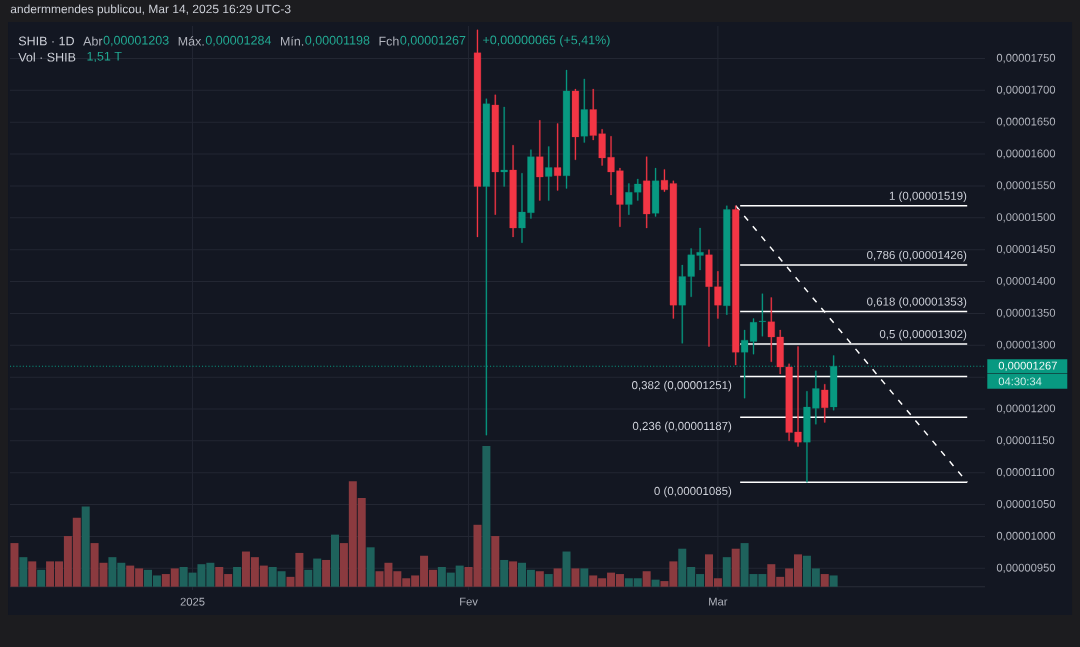 This screenshot has width=1080, height=647. I want to click on annotation: +0,00000065 (+5,41%), so click(546, 41).